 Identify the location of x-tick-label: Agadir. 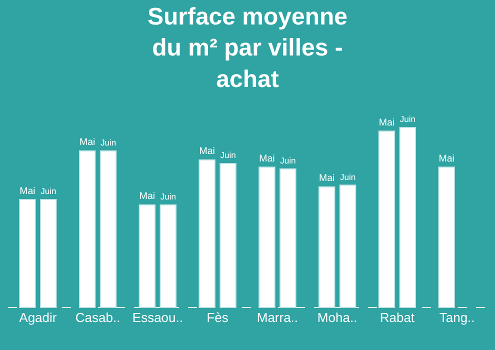
(38, 317).